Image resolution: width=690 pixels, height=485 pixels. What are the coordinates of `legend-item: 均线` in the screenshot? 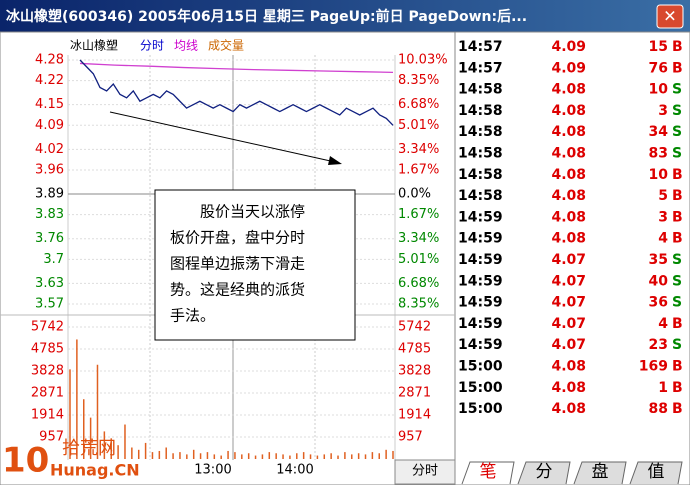 It's located at (186, 46).